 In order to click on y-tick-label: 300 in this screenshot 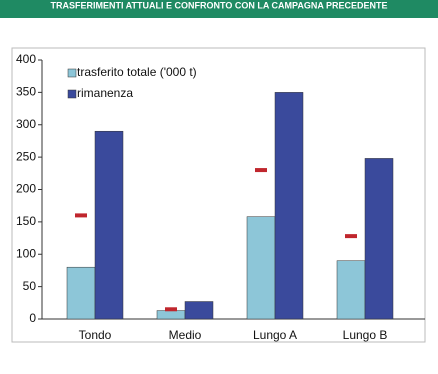, I will do `click(26, 124)`.